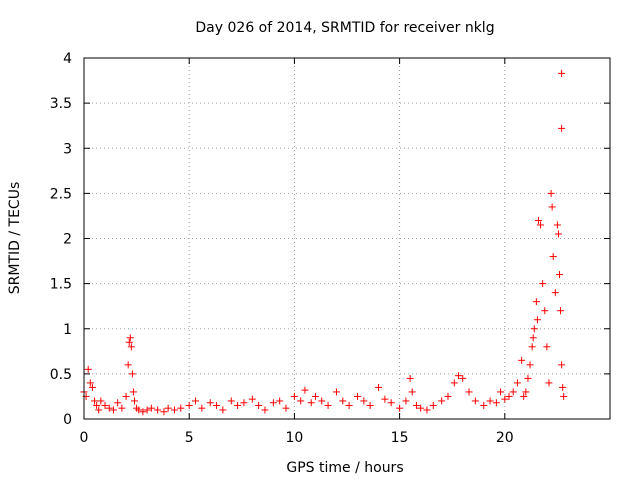 This screenshot has height=480, width=640. Describe the element at coordinates (67, 420) in the screenshot. I see `y-tick-label: 0` at that location.